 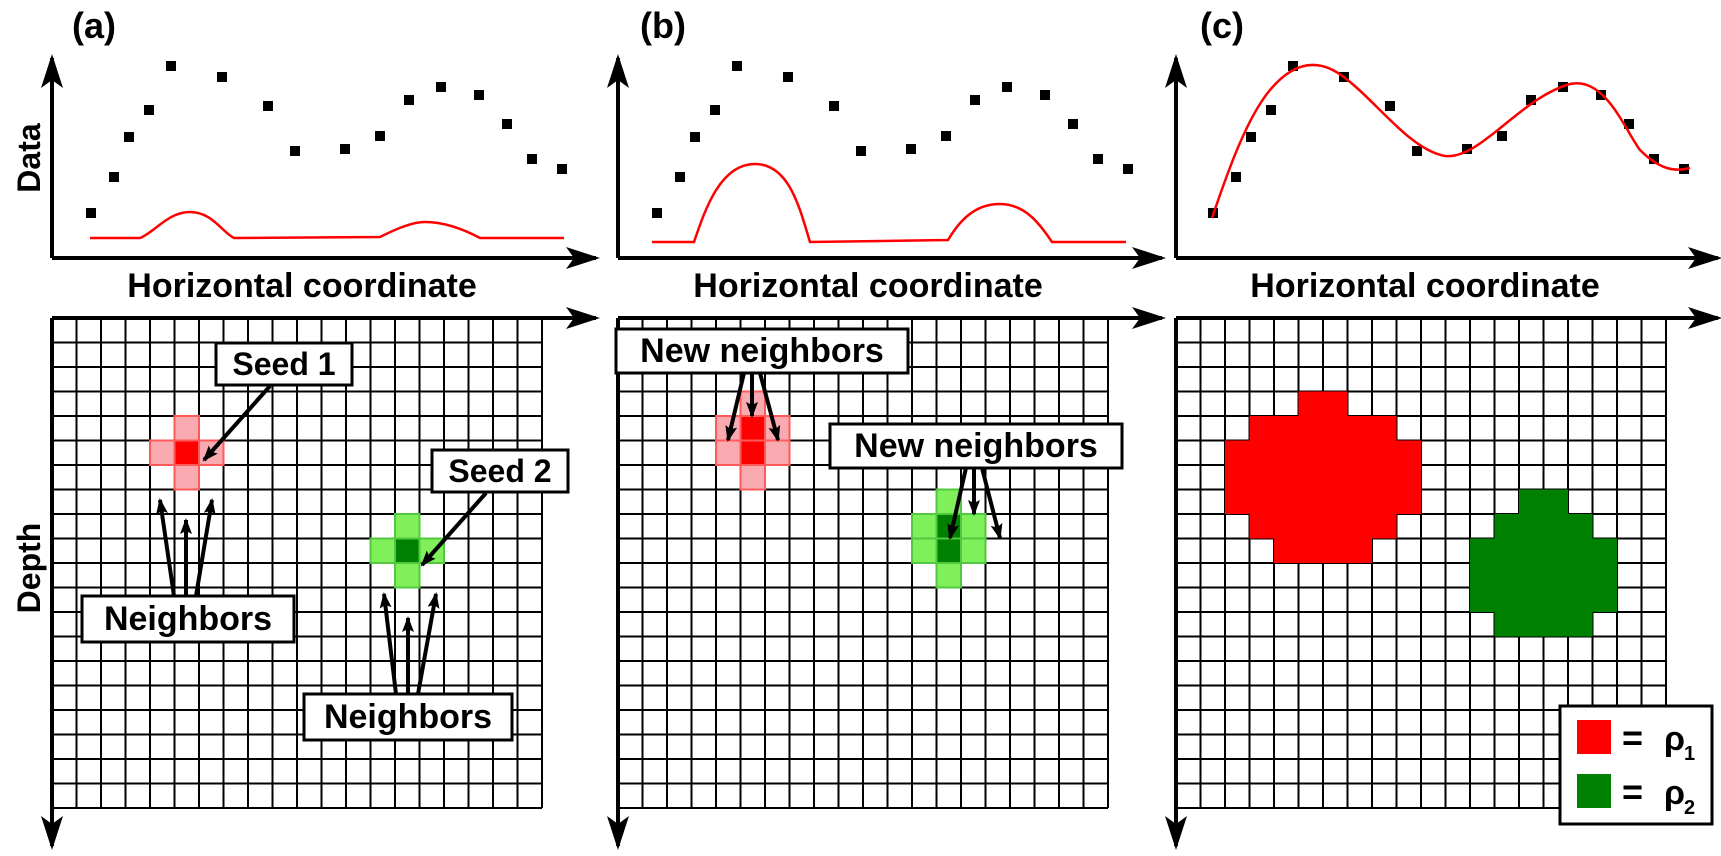 I want to click on callout-new-neighbors-1: New neighbors, so click(x=762, y=384).